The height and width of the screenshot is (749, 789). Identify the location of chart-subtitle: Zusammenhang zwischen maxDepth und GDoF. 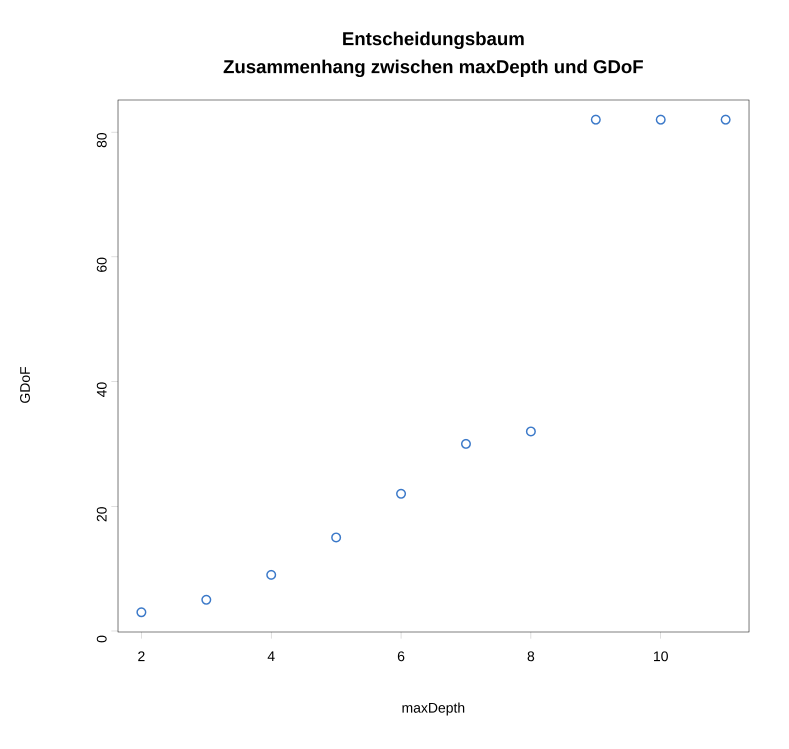
(433, 69).